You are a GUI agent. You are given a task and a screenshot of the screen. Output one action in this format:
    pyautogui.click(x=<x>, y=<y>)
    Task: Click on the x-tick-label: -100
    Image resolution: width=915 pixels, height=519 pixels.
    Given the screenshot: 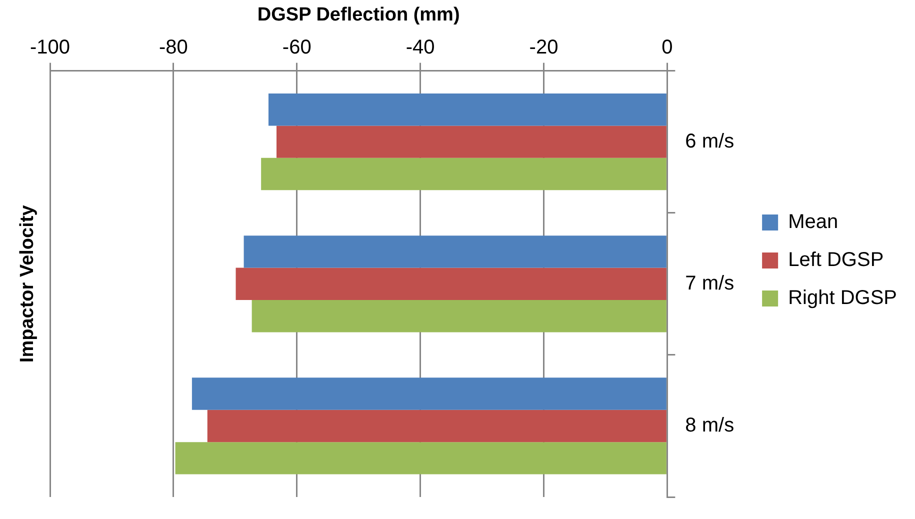 What is the action you would take?
    pyautogui.click(x=50, y=47)
    